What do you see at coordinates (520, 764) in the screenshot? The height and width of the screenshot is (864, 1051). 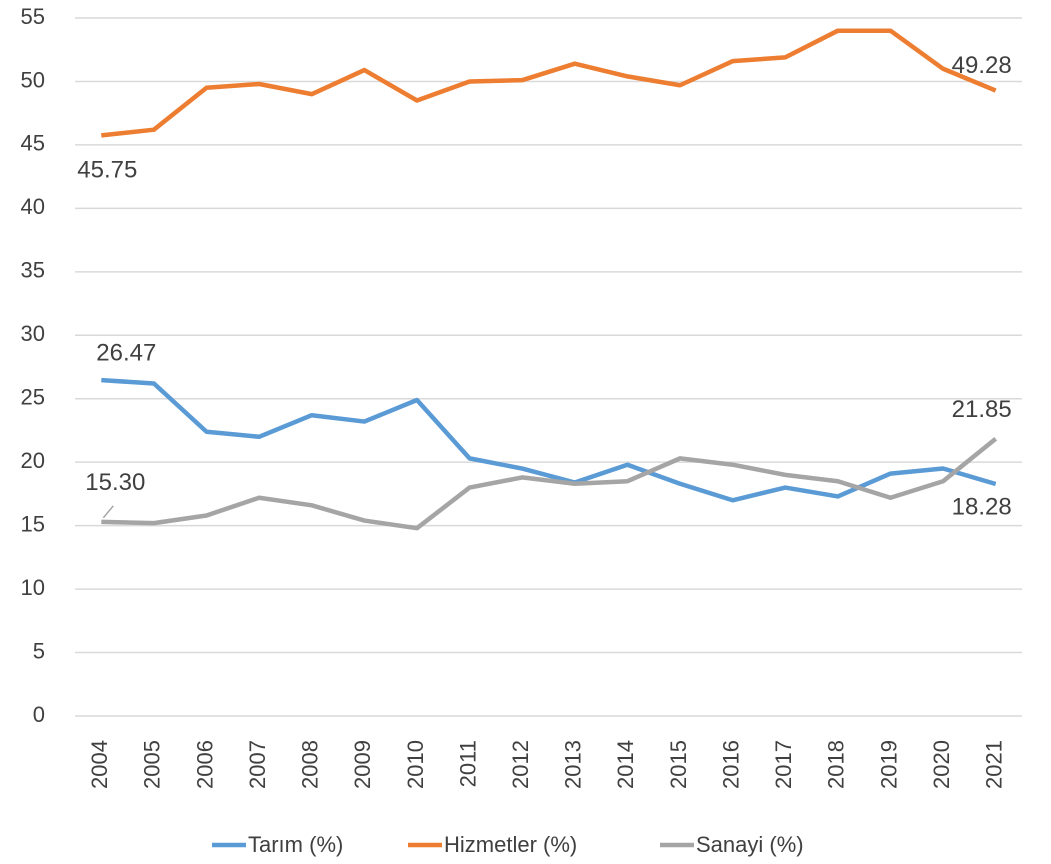 I see `x-tick-label: 2012` at bounding box center [520, 764].